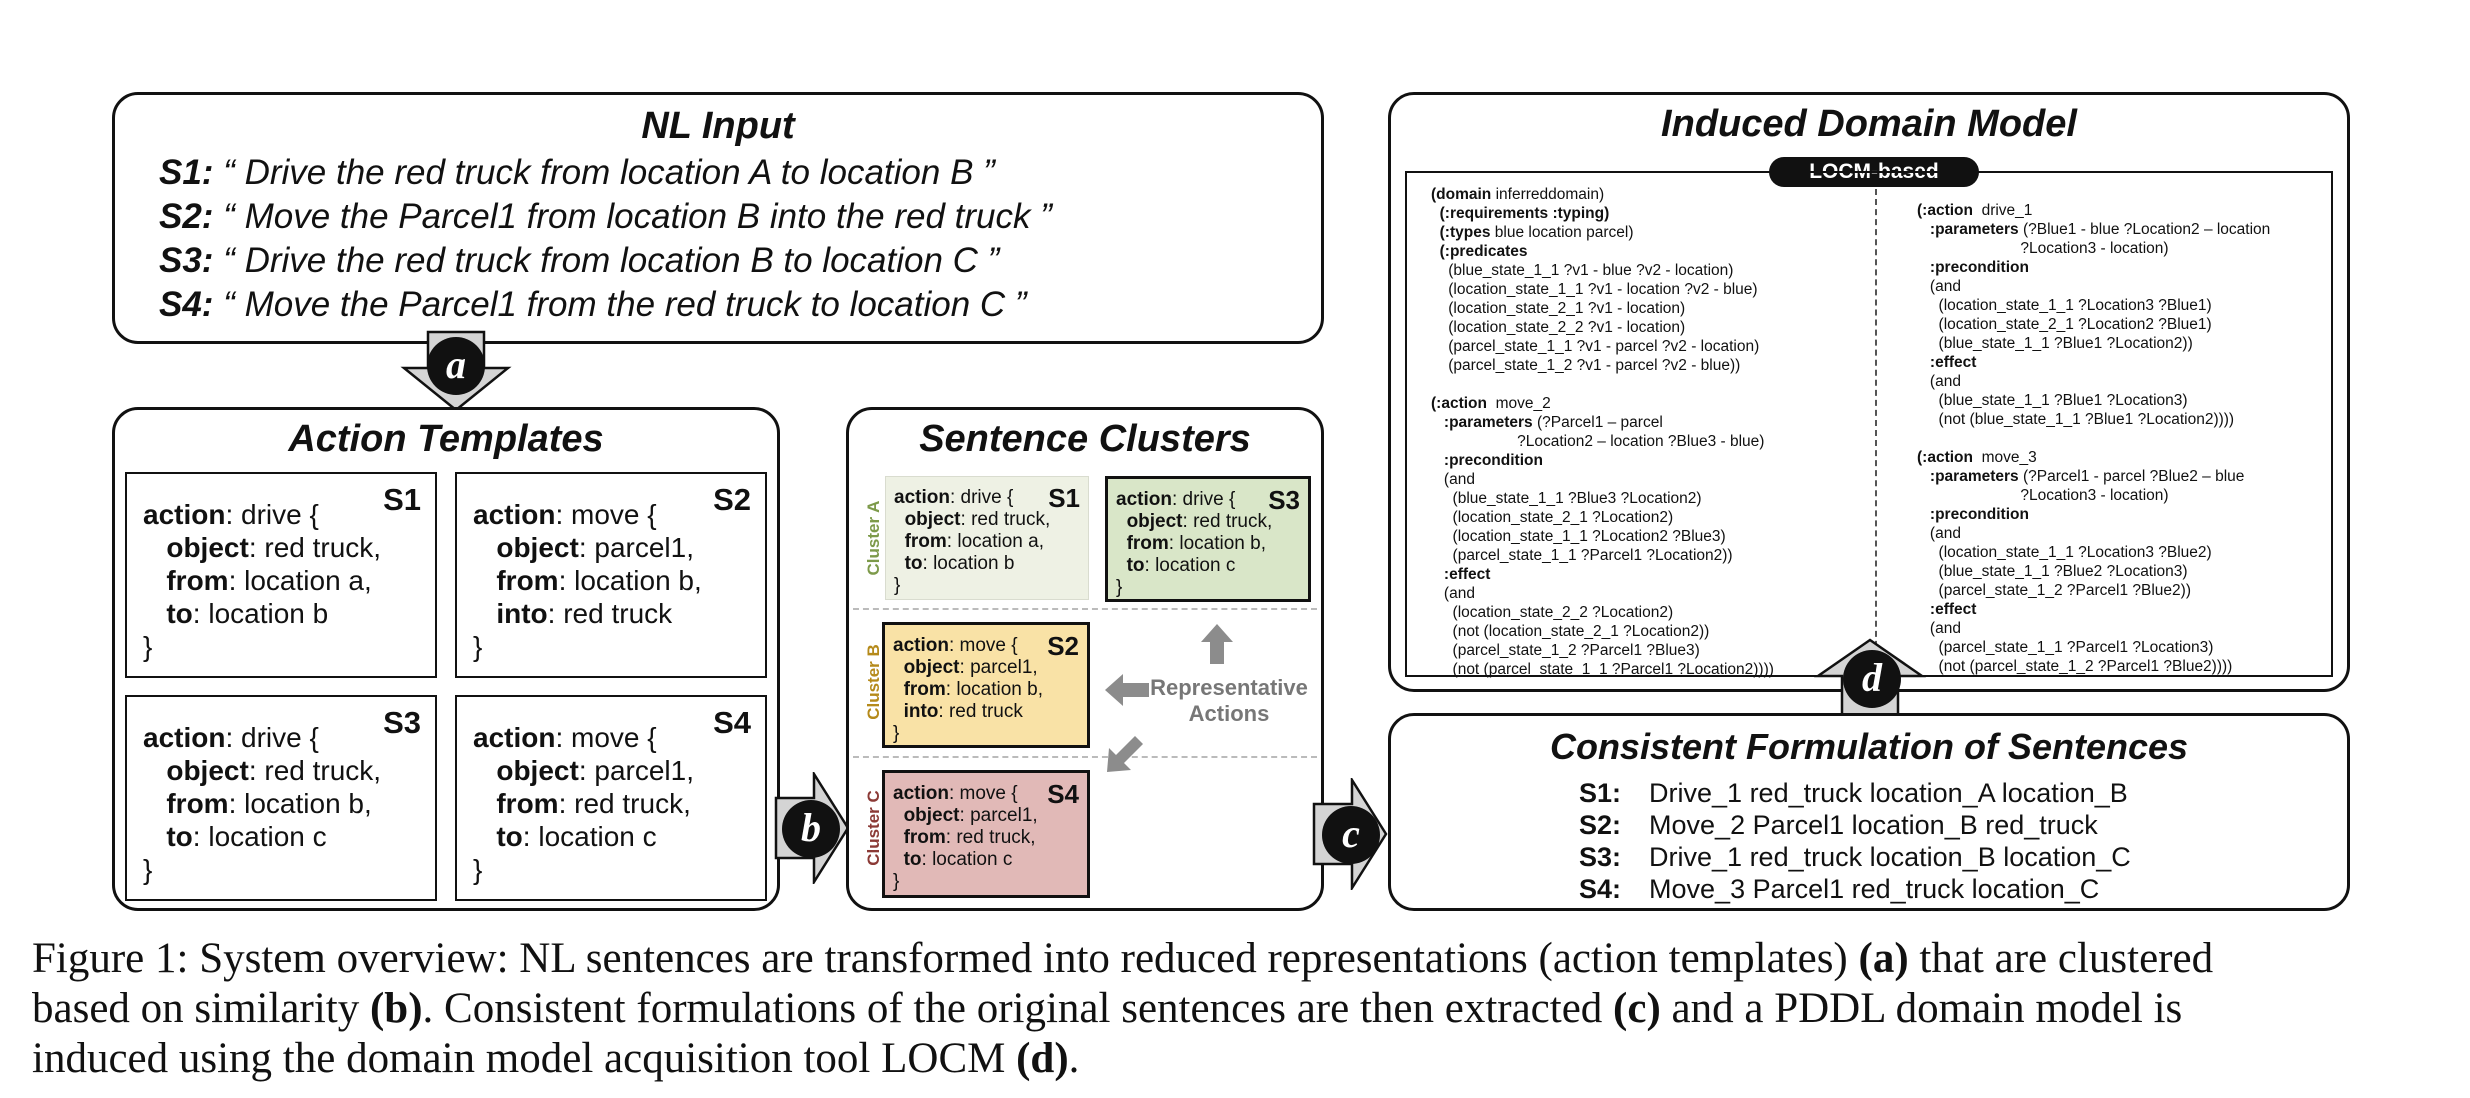 This screenshot has width=2470, height=1098. What do you see at coordinates (2054, 590) in the screenshot?
I see `pddl-line: (parcel_state_1_2 ?Parcel1 ?Blue2))` at bounding box center [2054, 590].